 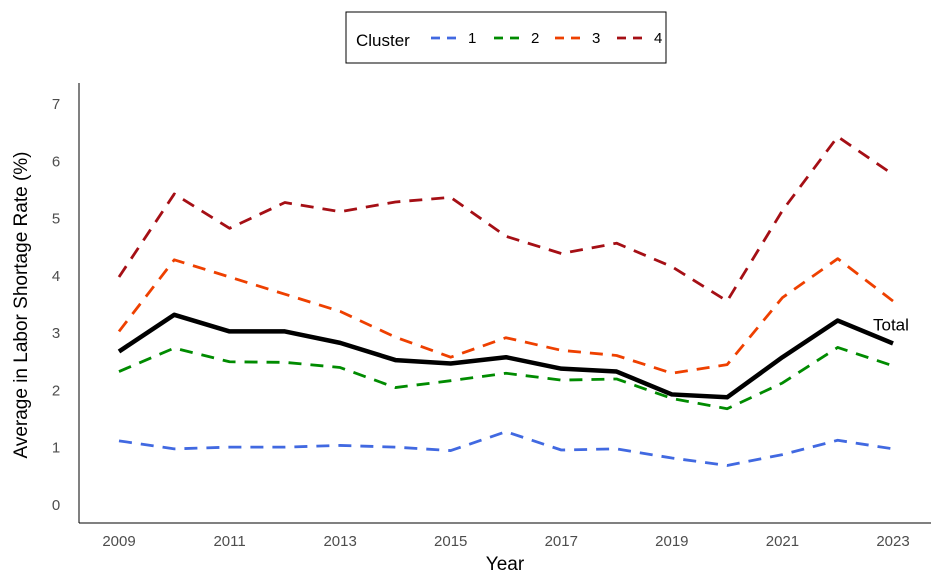 I want to click on y-tick-label: 3, so click(x=56, y=333).